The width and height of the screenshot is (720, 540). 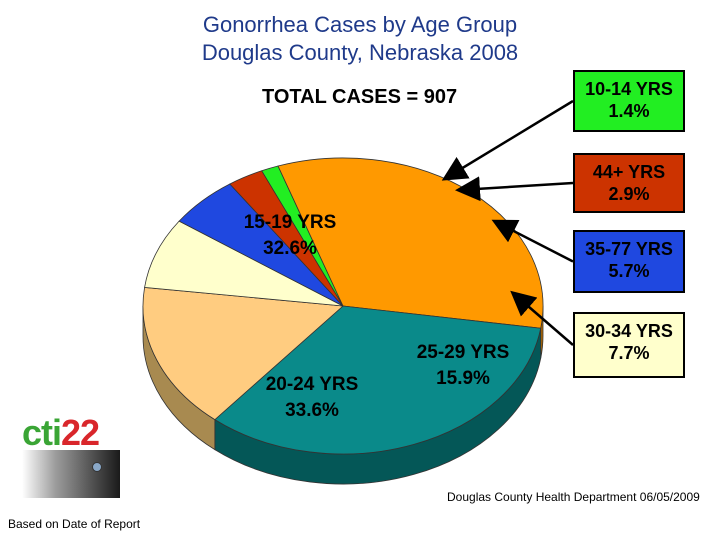 What do you see at coordinates (74, 524) in the screenshot?
I see `basis-note: Based on Date of Report` at bounding box center [74, 524].